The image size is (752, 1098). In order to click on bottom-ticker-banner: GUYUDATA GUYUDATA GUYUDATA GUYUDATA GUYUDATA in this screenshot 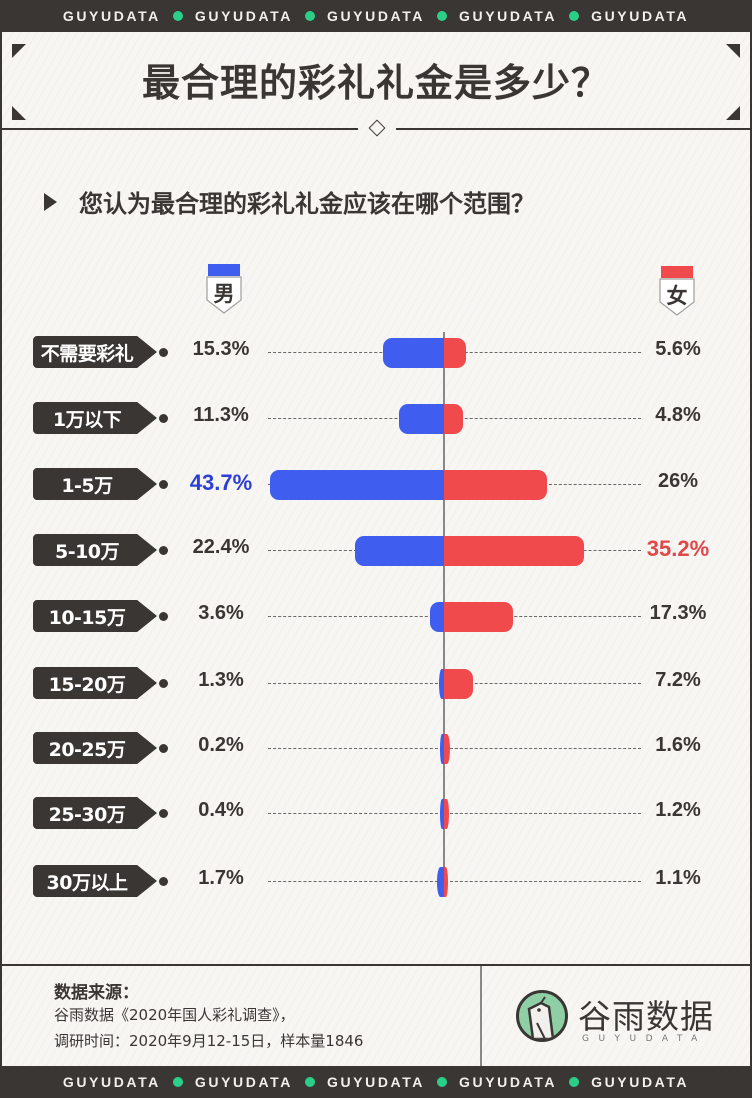, I will do `click(376, 1082)`.